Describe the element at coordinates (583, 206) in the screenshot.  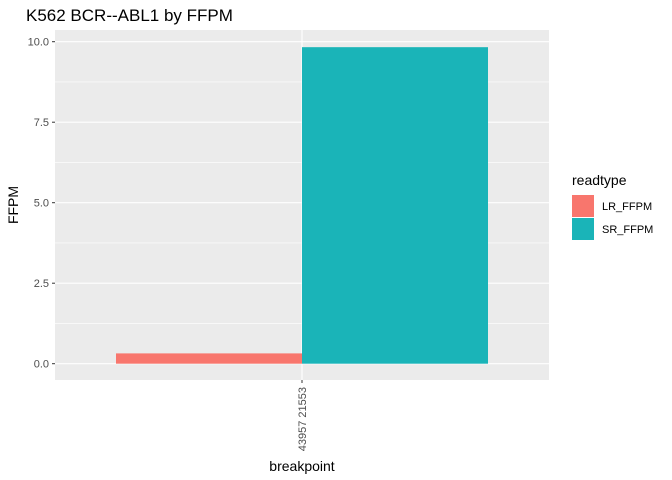
I see `legend-key-lr-ffpm` at that location.